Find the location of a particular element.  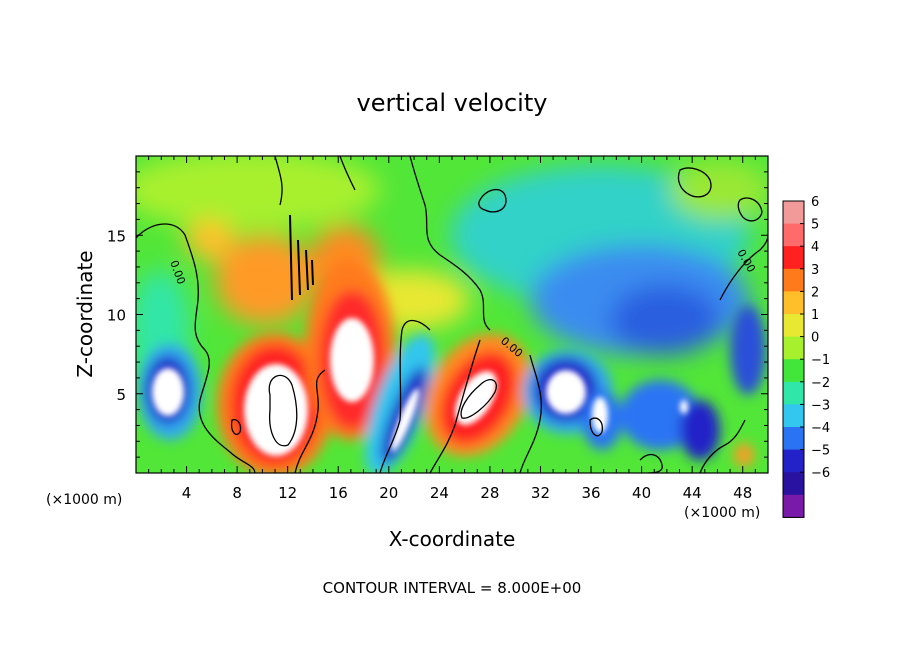

x-tick-label: 32 is located at coordinates (540, 493).